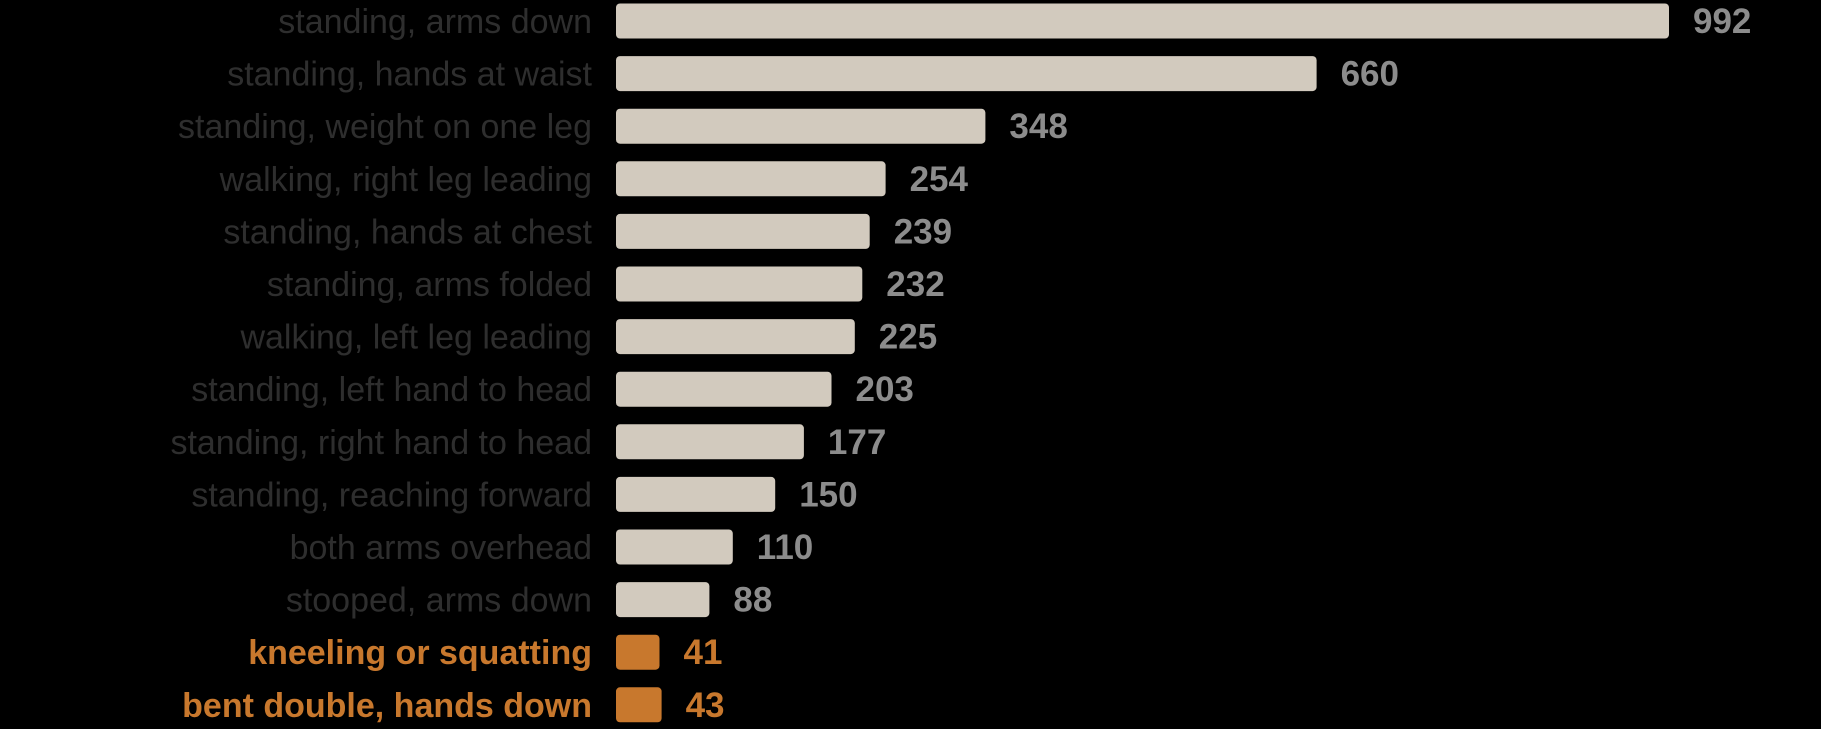 The image size is (1821, 729). I want to click on value-label-0: 992, so click(1722, 21).